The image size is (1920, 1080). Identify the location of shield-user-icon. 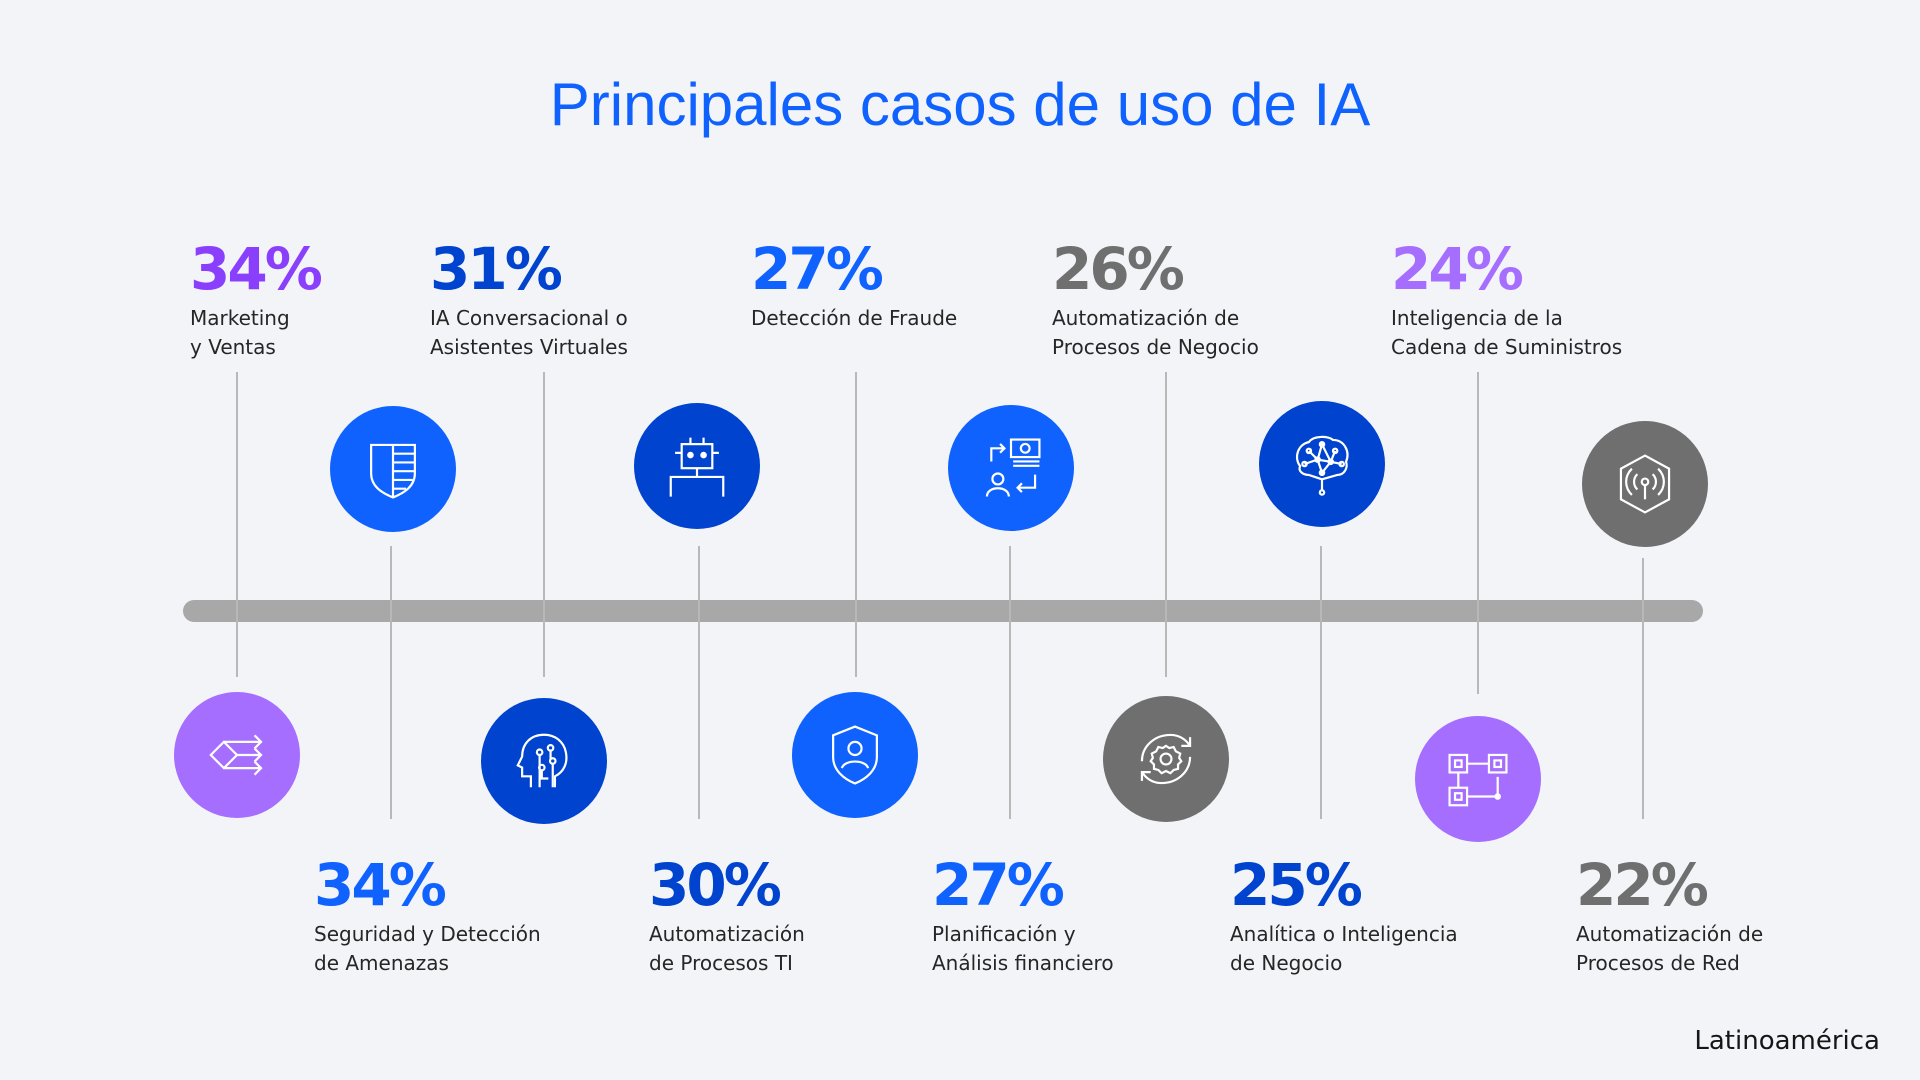
(855, 755).